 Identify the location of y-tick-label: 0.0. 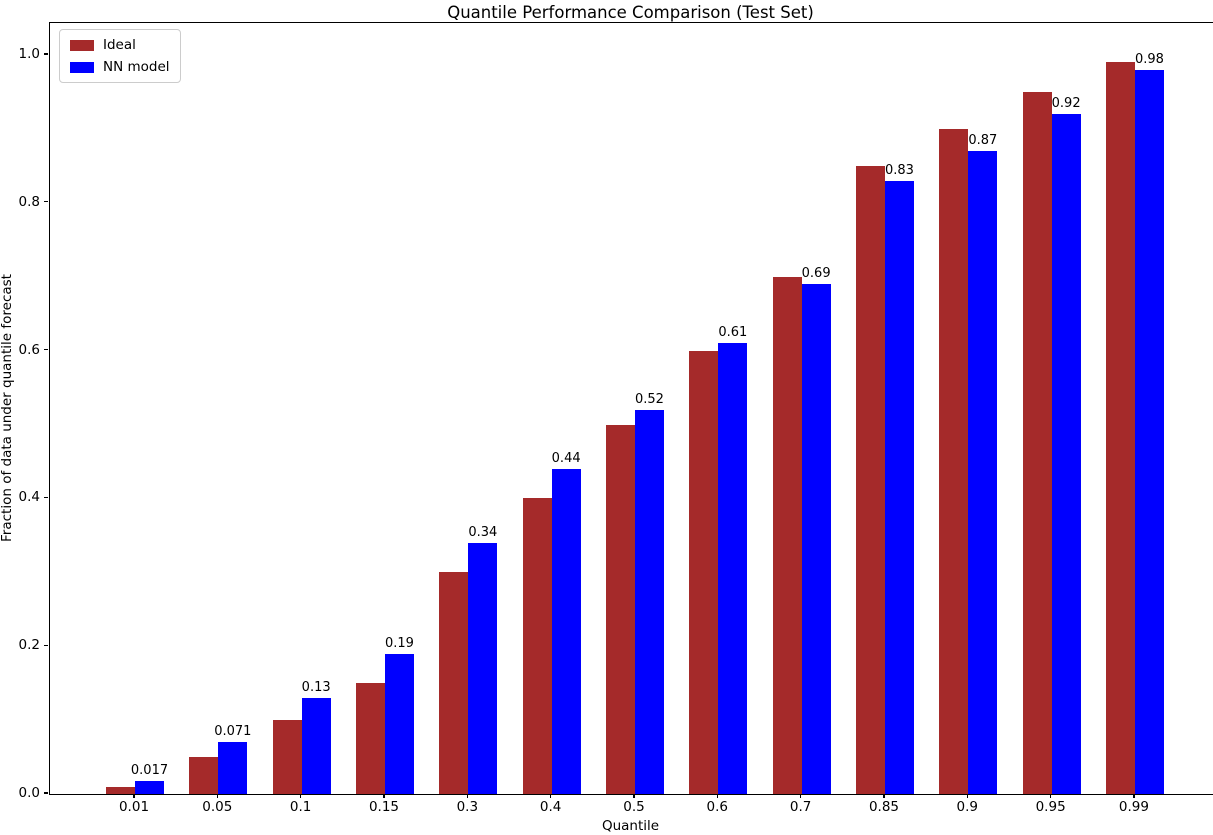
(29, 793).